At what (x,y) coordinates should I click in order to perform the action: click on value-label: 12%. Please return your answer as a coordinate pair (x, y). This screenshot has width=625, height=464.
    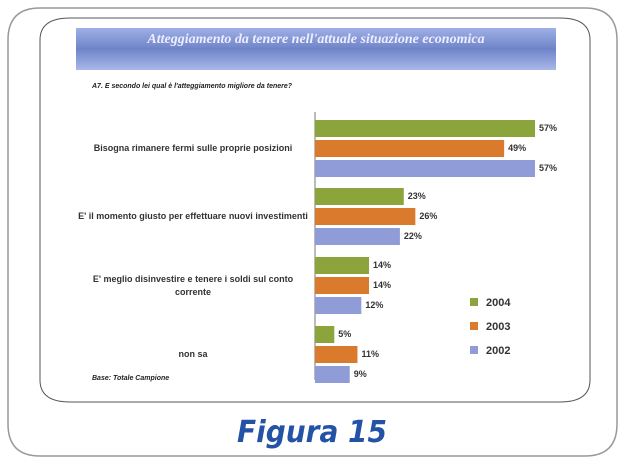
    Looking at the image, I should click on (374, 305).